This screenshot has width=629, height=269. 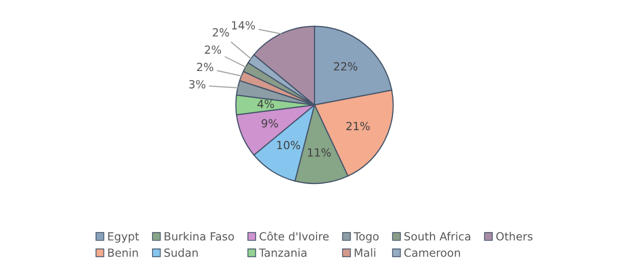 What do you see at coordinates (265, 104) in the screenshot?
I see `data-label: 4%` at bounding box center [265, 104].